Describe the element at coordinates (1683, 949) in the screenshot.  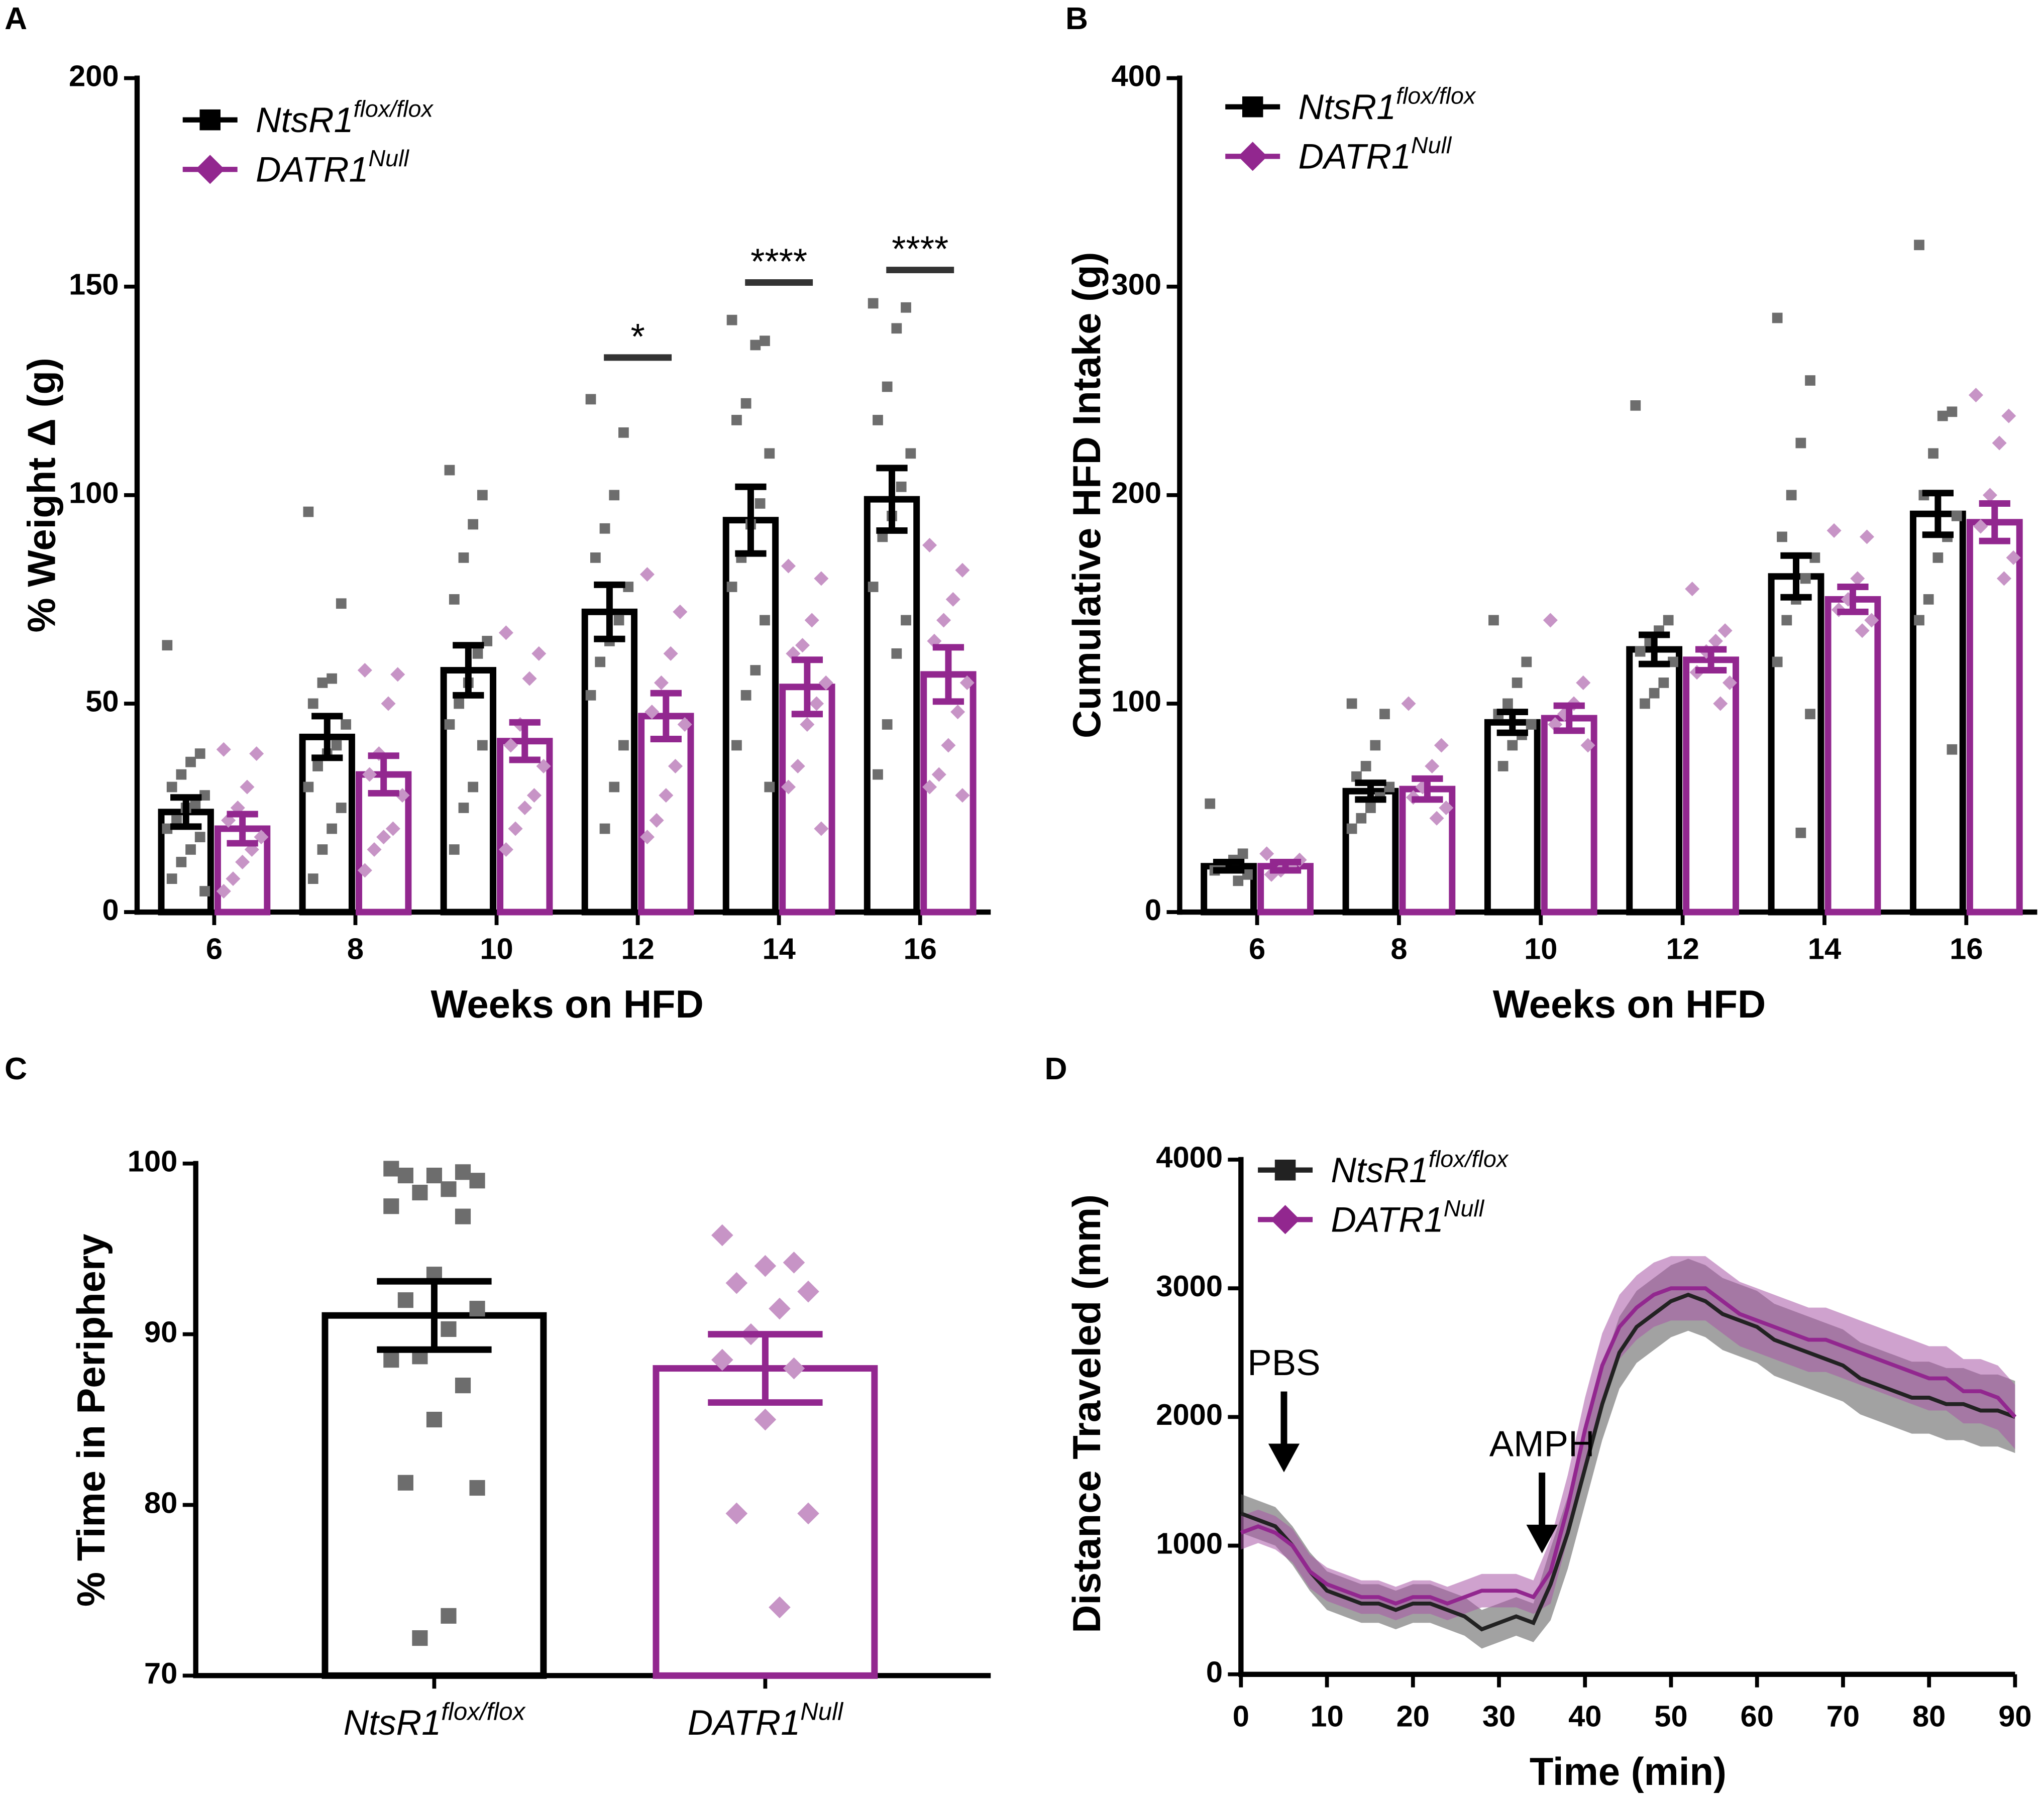
I see `x-tick-label: 12` at that location.